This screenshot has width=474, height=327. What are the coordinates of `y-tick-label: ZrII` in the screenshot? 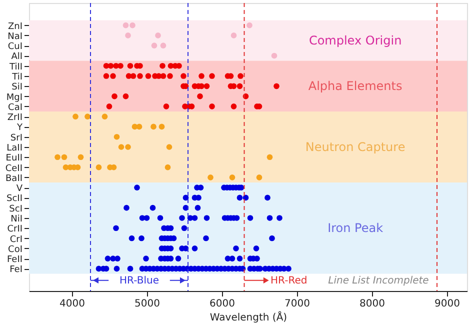 It's located at (14, 118).